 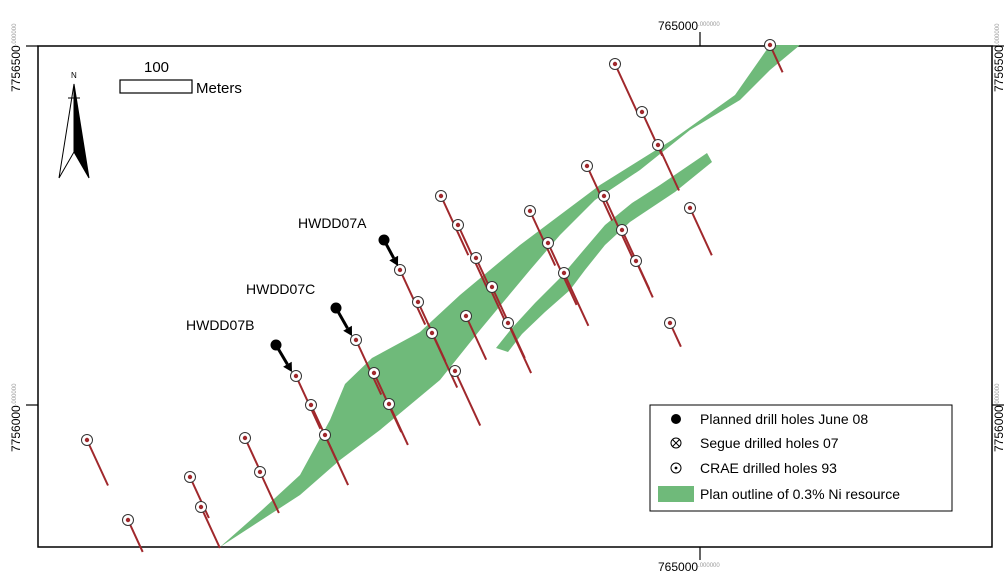 I want to click on north-label: N, so click(x=74, y=75).